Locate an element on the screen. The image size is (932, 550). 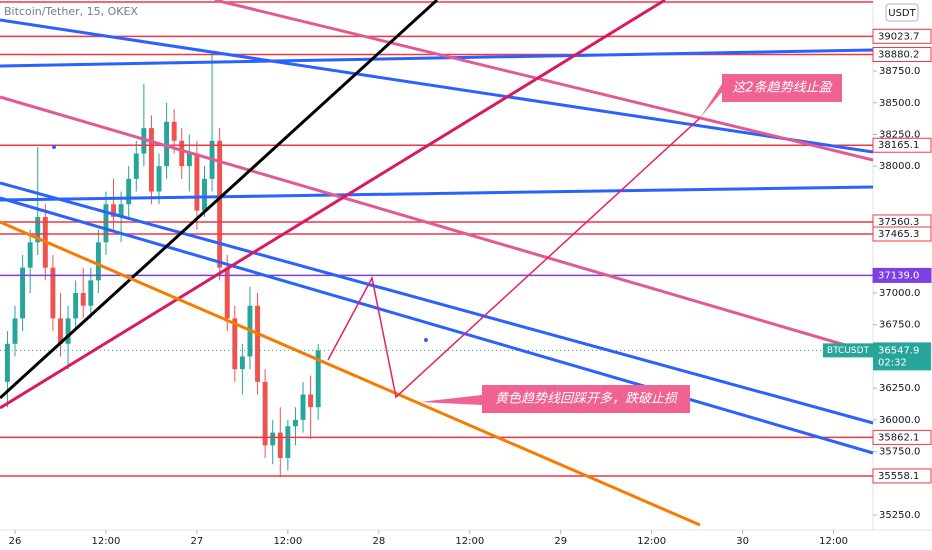
level-label: 39023.7 is located at coordinates (898, 36).